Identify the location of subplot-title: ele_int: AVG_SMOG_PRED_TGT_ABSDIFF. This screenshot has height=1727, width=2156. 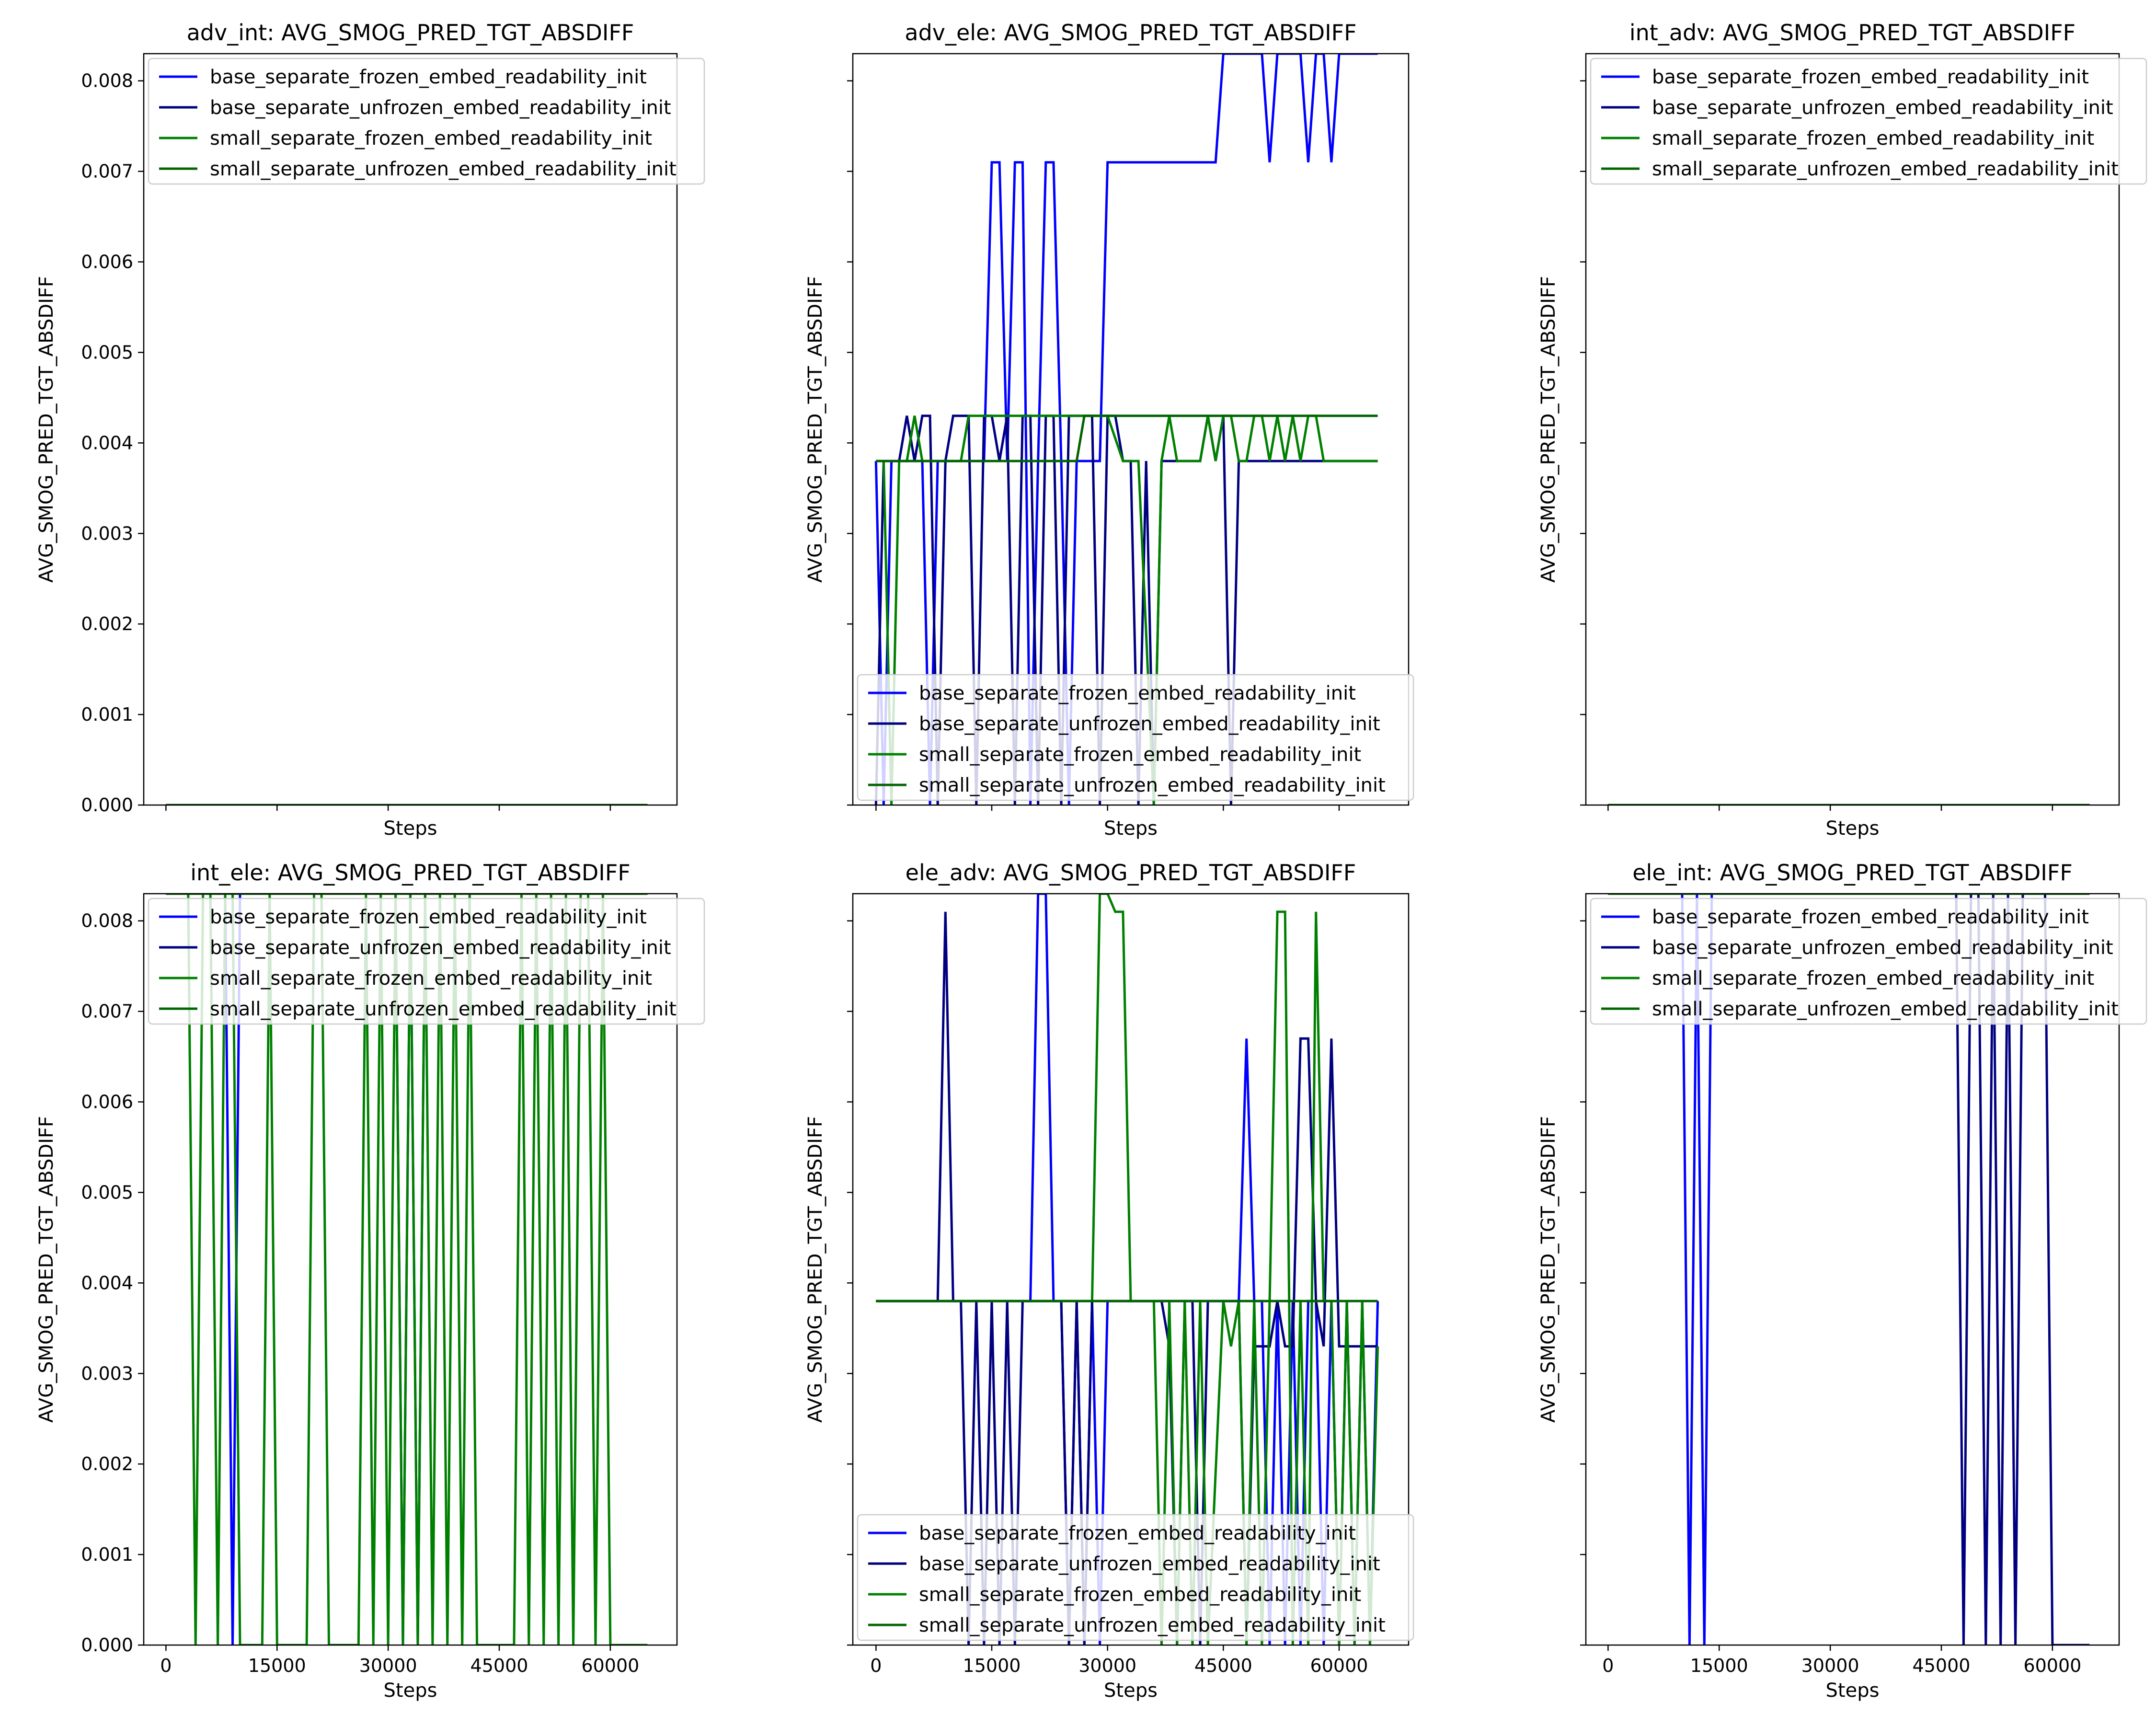
(1852, 873).